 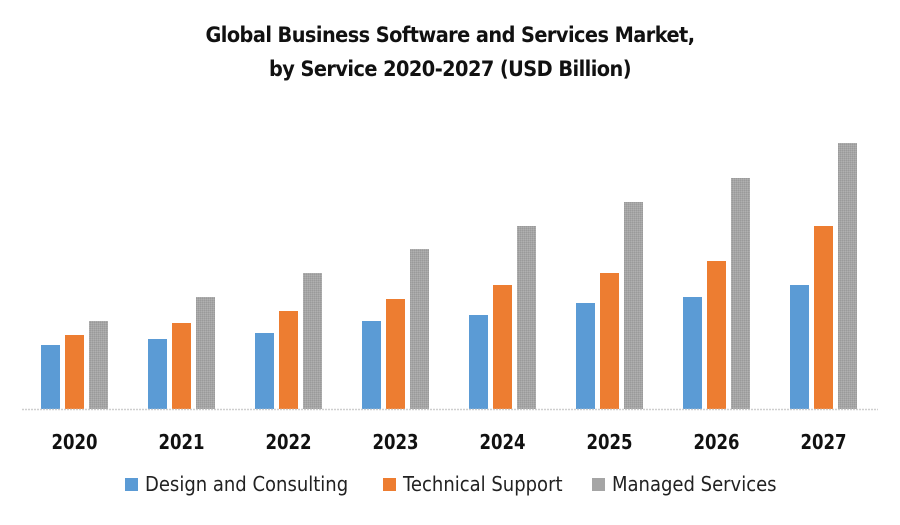 I want to click on x-tick-label-2024: 2024, so click(x=503, y=442).